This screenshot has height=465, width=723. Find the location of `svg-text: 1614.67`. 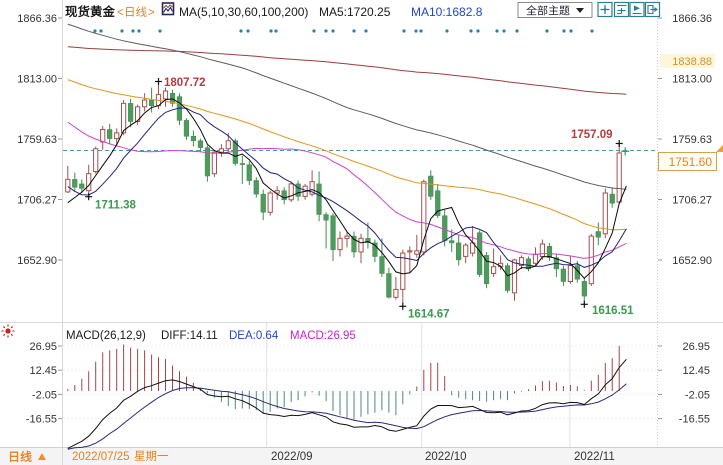

svg-text: 1614.67 is located at coordinates (429, 315).